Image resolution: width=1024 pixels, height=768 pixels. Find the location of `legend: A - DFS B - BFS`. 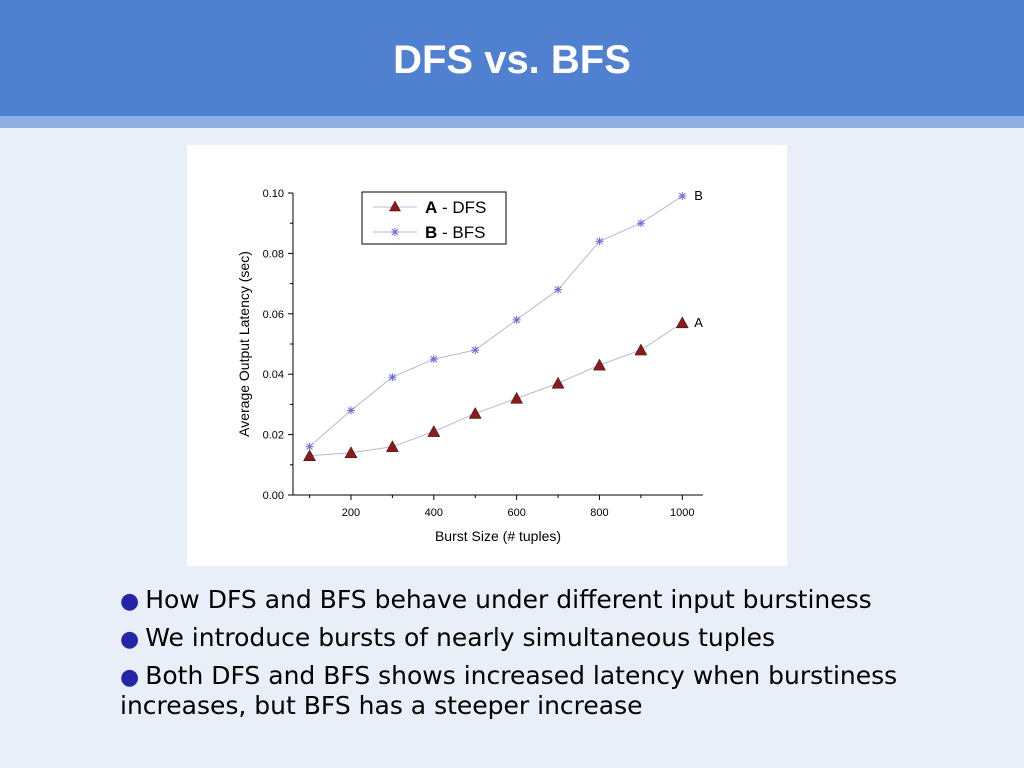

legend: A - DFS B - BFS is located at coordinates (434, 218).